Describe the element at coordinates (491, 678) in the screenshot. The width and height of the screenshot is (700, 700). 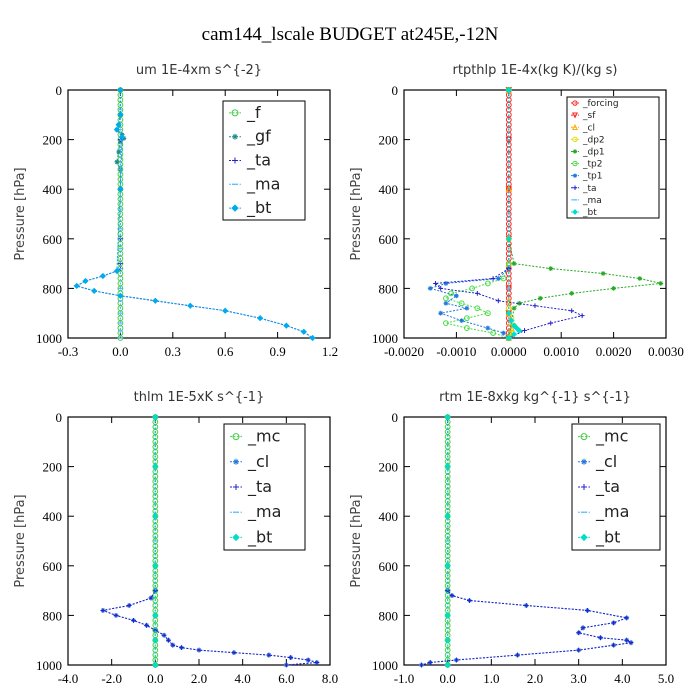
I see `x-tick-label: 1.0` at that location.